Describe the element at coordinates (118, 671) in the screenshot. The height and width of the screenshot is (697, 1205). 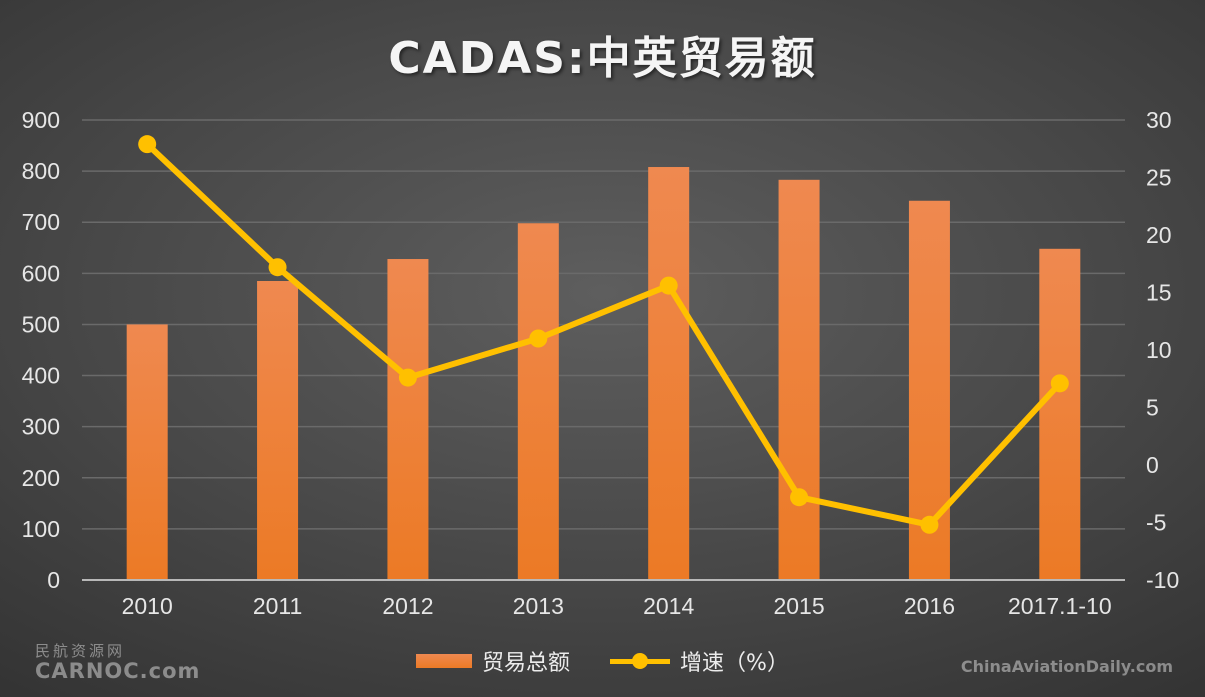
I see `carnoc-watermark-en: CARNOC.com` at that location.